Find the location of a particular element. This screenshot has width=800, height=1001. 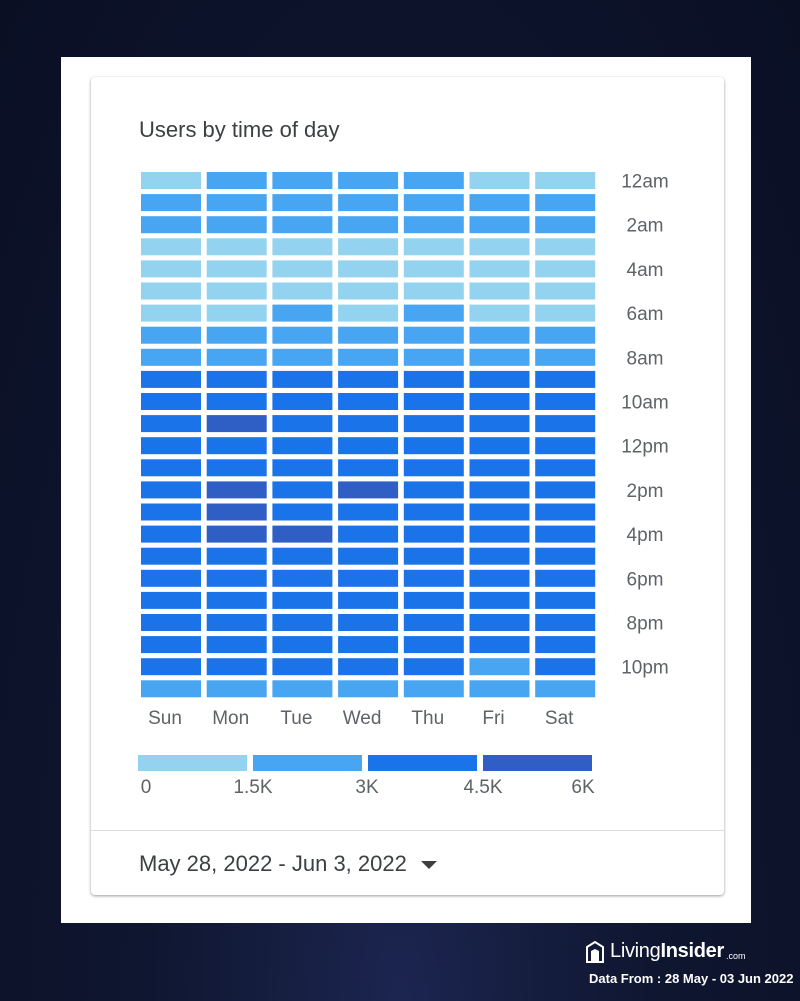

heatmap-cell-sat-2pm is located at coordinates (565, 490).